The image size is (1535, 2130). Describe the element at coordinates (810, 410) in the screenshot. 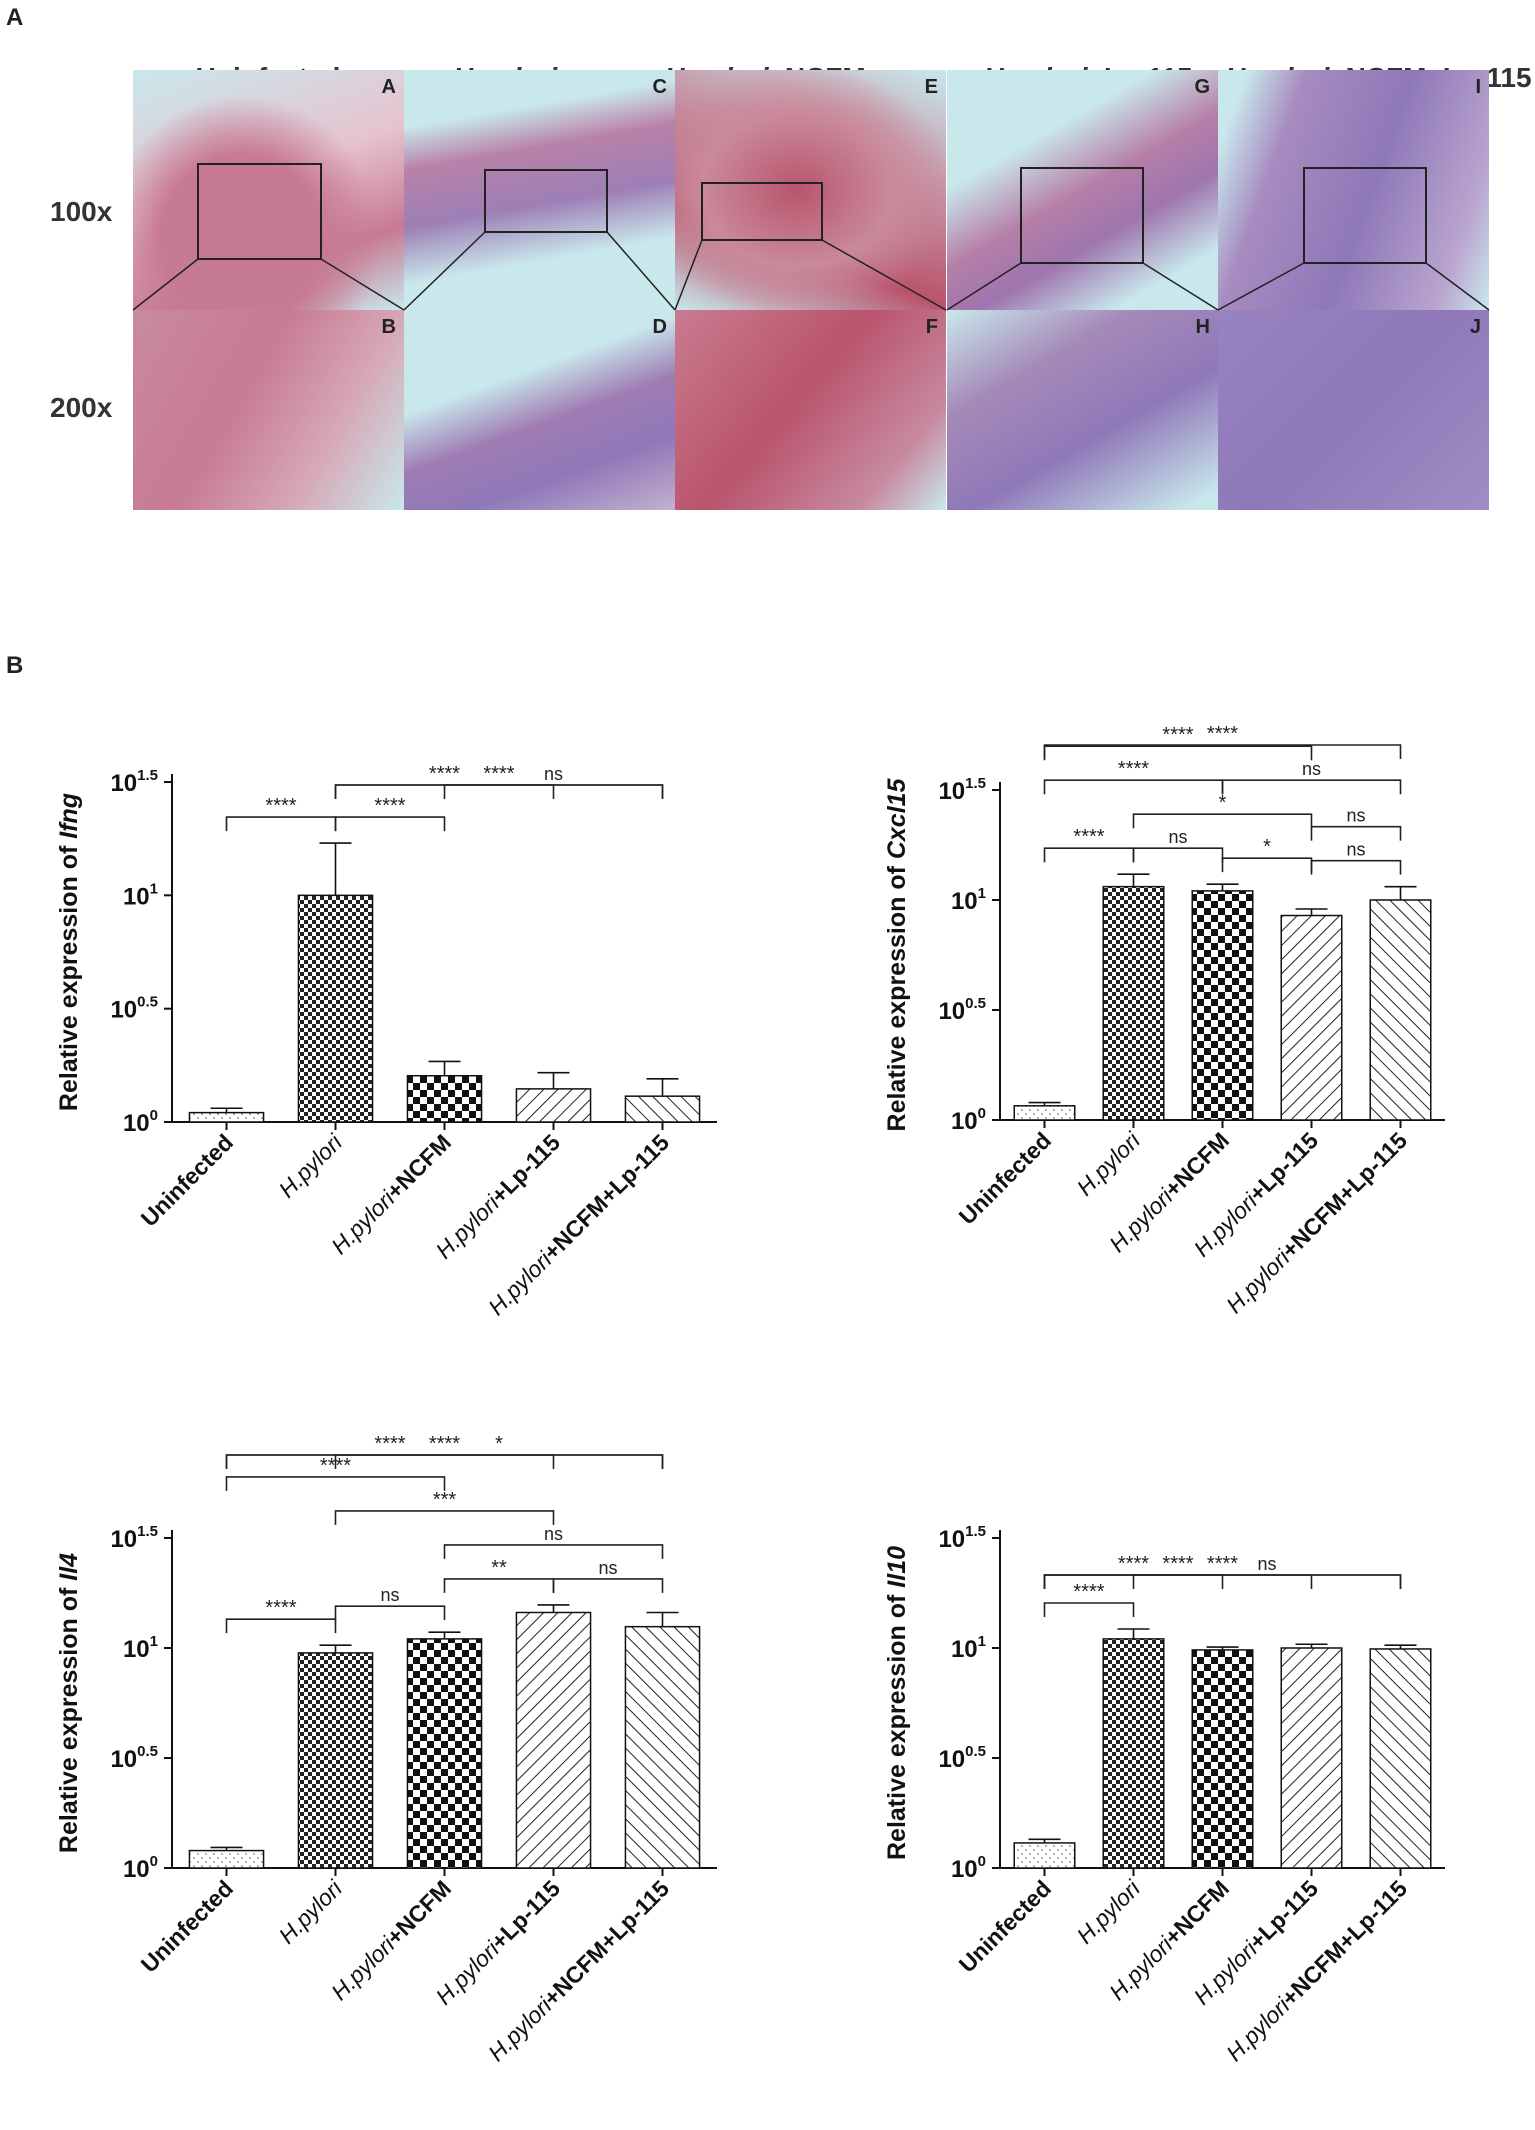

I see `histology-image-200x-2: F` at that location.